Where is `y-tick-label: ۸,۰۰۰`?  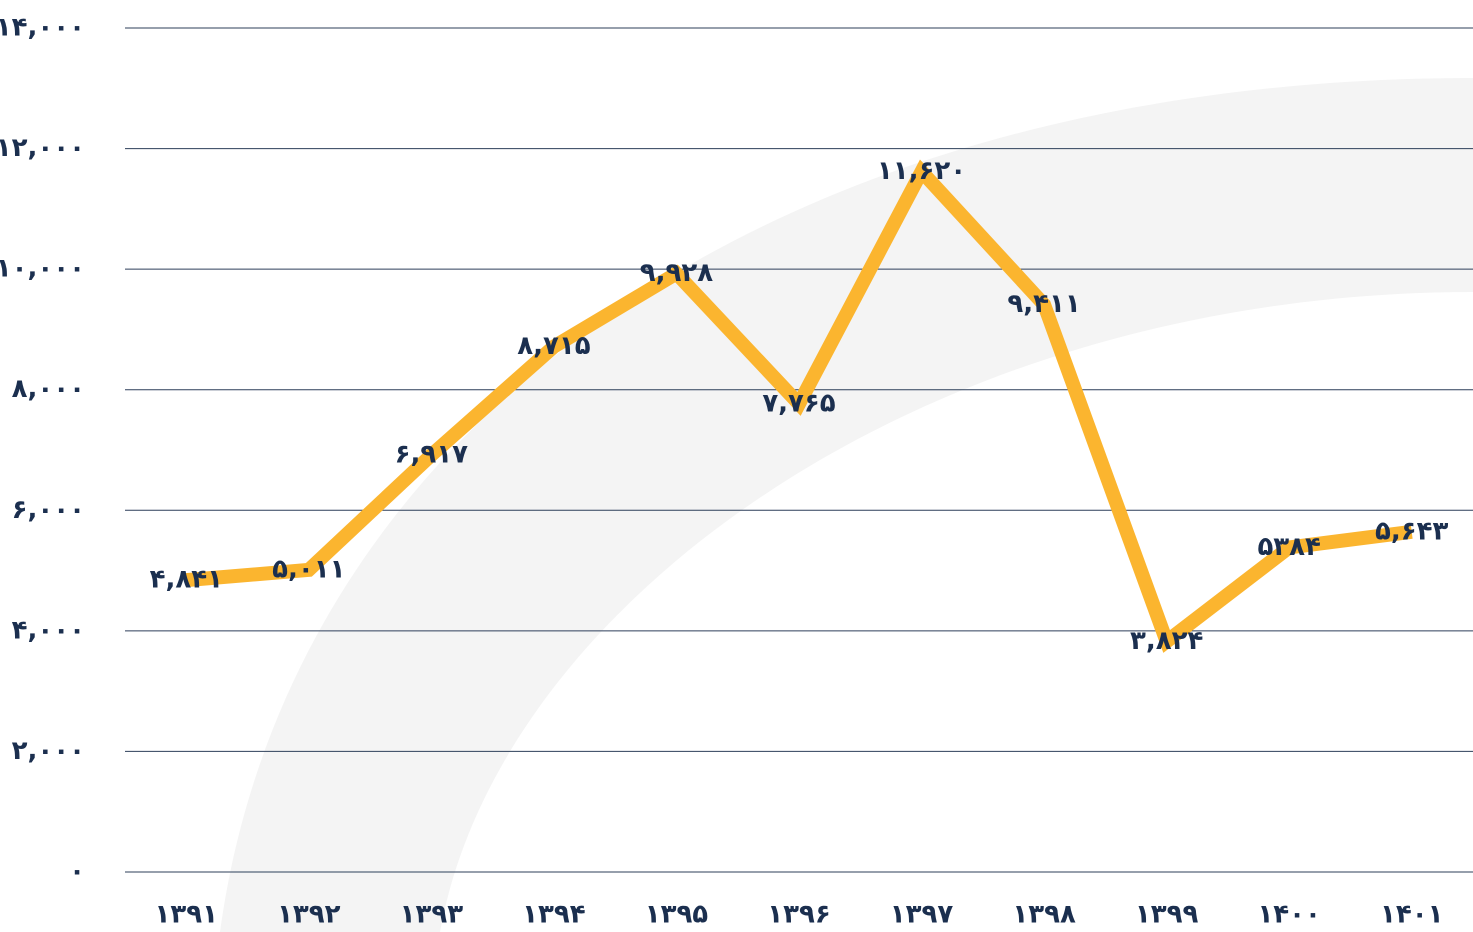 y-tick-label: ۸,۰۰۰ is located at coordinates (48, 389).